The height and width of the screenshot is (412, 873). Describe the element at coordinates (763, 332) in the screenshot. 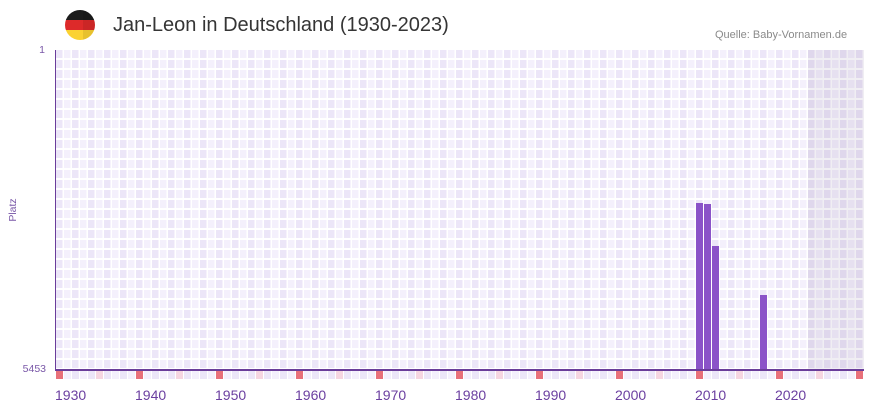

I see `bar-2018` at that location.